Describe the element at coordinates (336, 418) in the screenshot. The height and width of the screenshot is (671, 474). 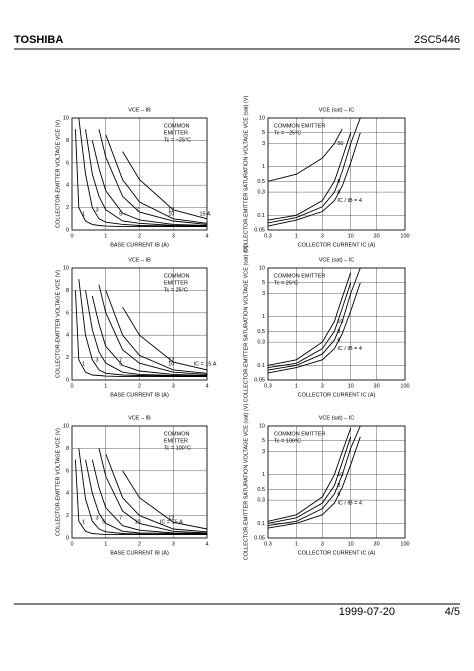
I see `chart-title: VCE (sat) – IC` at that location.